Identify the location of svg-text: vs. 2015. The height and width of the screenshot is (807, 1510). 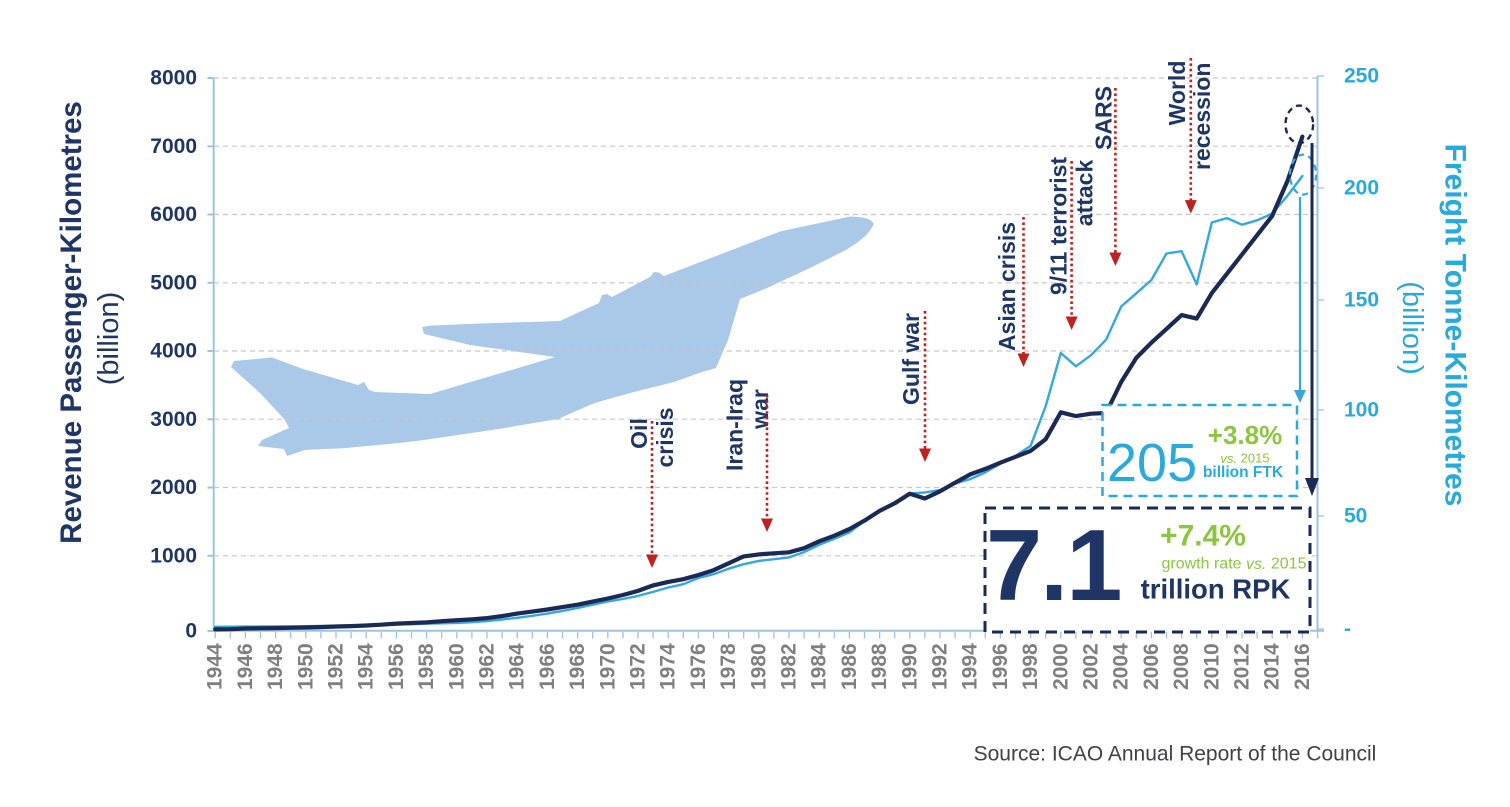
(1244, 458).